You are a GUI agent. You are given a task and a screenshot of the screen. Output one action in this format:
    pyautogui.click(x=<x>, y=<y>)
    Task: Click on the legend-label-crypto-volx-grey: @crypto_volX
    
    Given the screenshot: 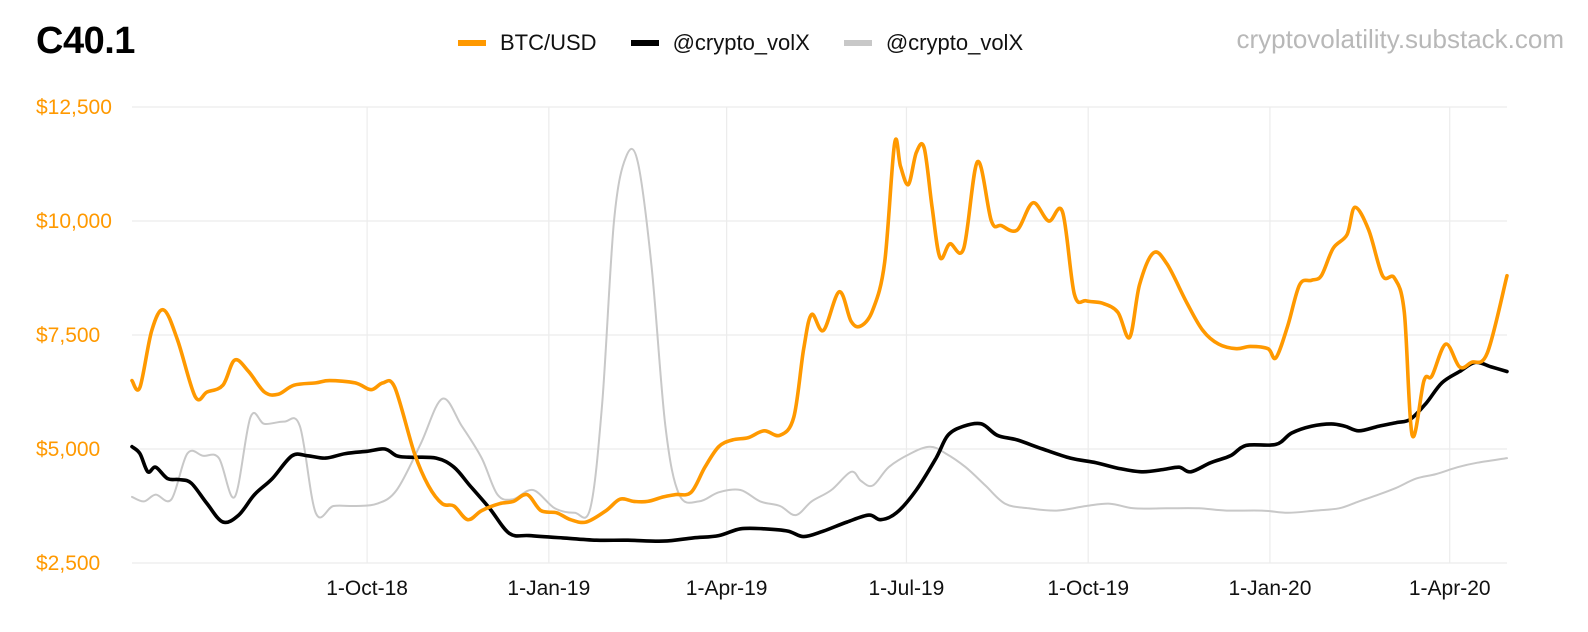 What is the action you would take?
    pyautogui.click(x=954, y=42)
    